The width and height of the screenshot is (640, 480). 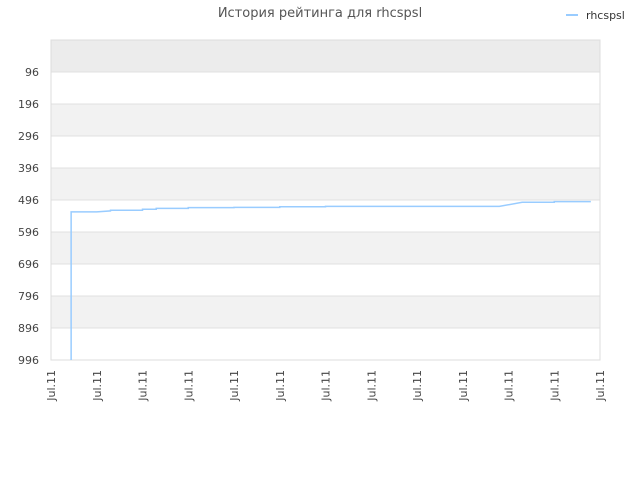 I want to click on y-tick-label: 796, so click(x=28, y=296).